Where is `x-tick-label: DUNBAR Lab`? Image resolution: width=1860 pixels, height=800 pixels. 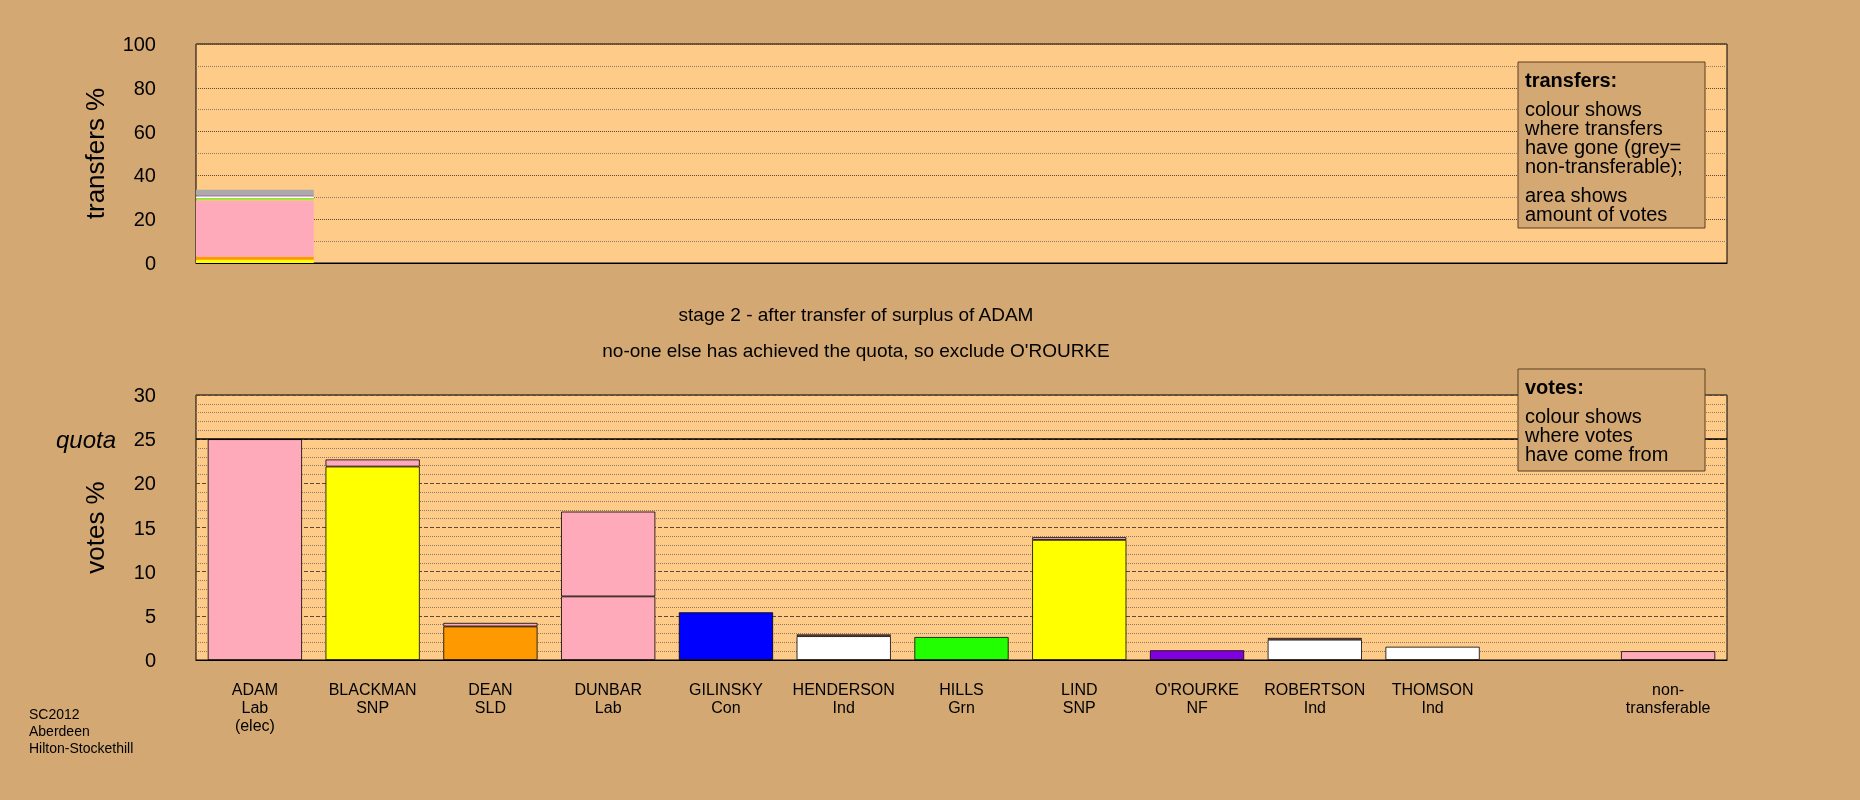
x-tick-label: DUNBAR Lab is located at coordinates (608, 698).